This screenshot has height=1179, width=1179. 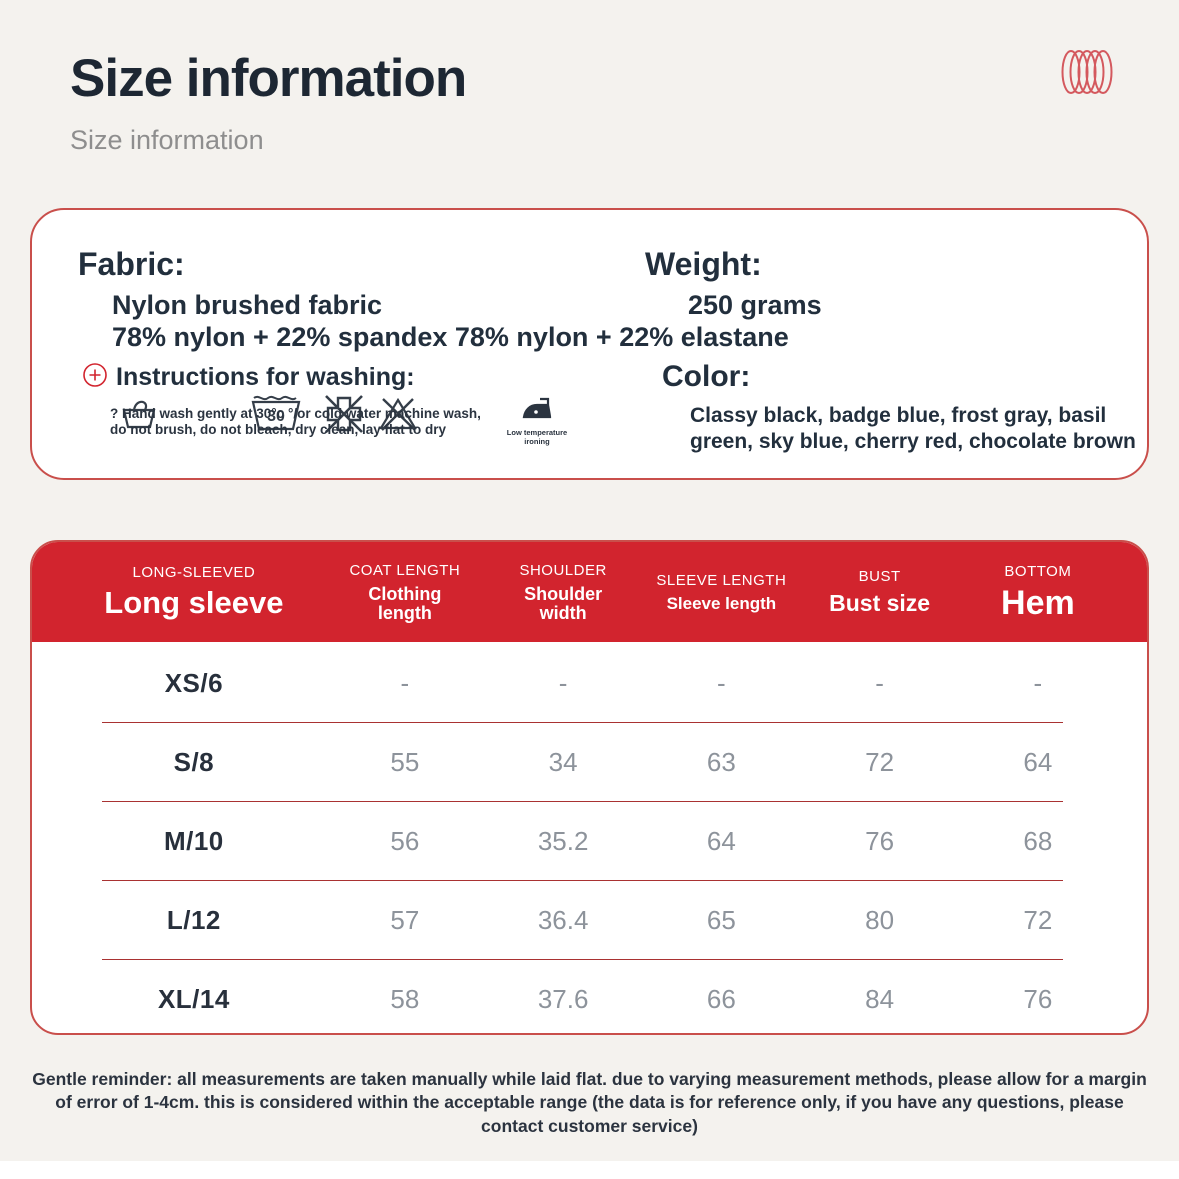 I want to click on table-row-m10: M/10 56 35.2 64 76 68, so click(x=589, y=841).